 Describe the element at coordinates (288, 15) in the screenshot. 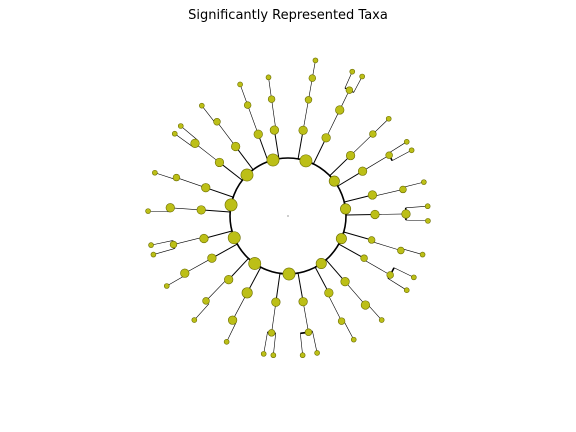

I see `chart-title: Significantly Represented Taxa` at that location.